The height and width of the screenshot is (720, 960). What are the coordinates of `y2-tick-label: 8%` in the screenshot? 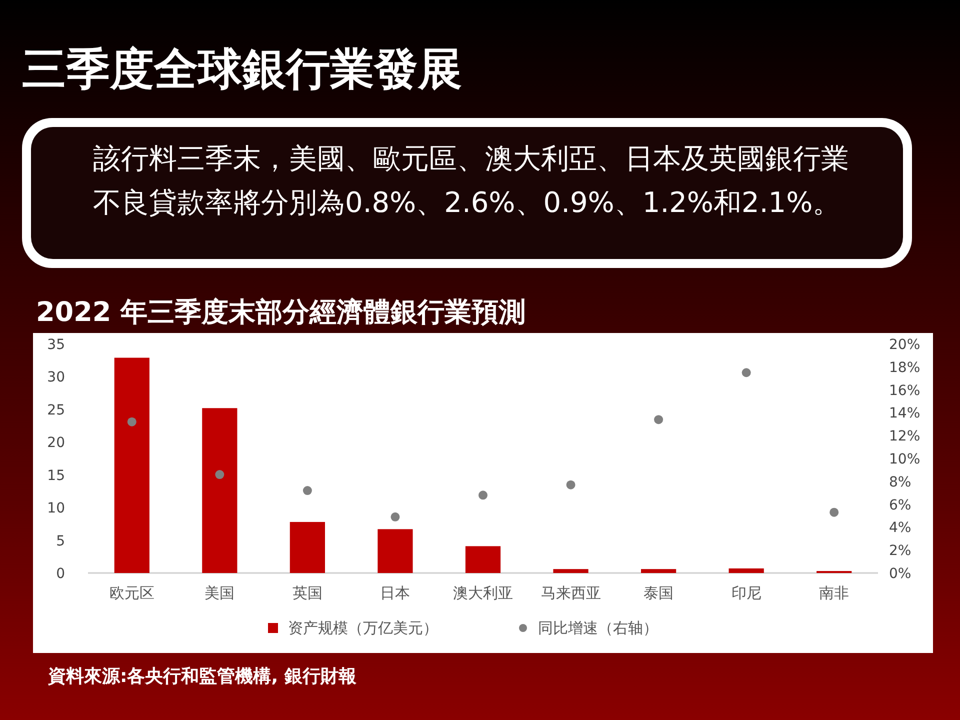 It's located at (900, 482).